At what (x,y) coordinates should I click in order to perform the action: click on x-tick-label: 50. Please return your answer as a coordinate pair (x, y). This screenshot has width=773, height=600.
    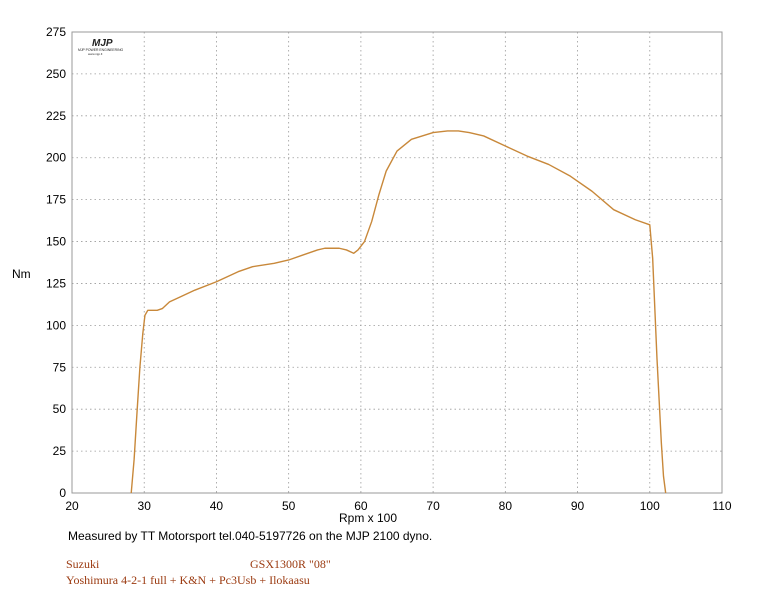
    Looking at the image, I should click on (289, 506).